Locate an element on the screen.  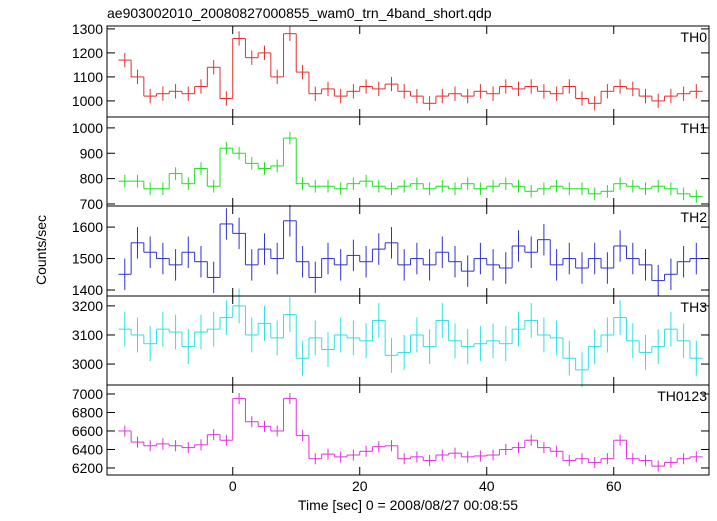
y-tick-label: 3000 is located at coordinates (87, 364).